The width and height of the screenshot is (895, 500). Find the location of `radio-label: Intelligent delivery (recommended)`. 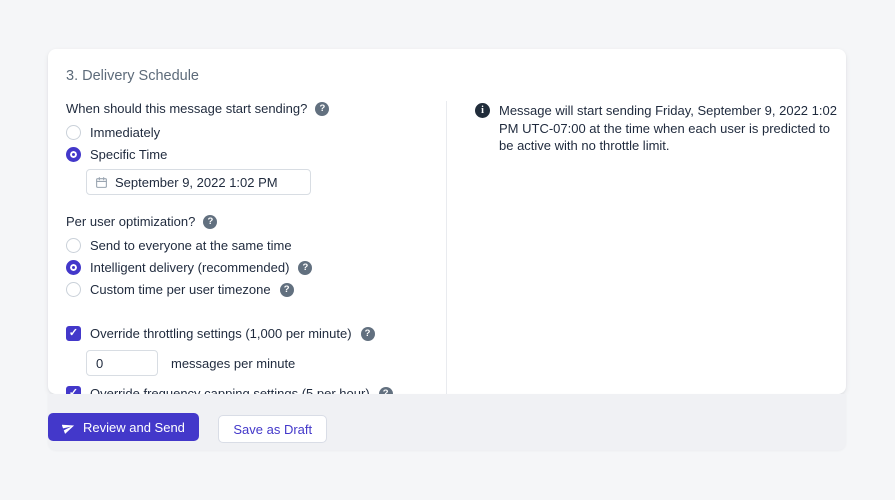

radio-label: Intelligent delivery (recommended) is located at coordinates (190, 267).